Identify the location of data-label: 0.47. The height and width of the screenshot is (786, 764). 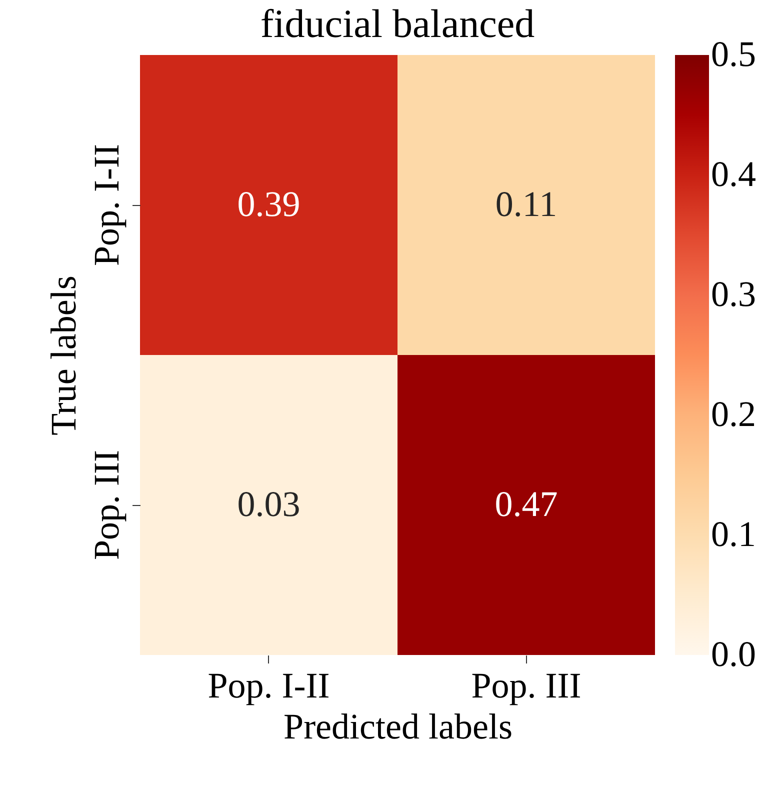
(526, 504).